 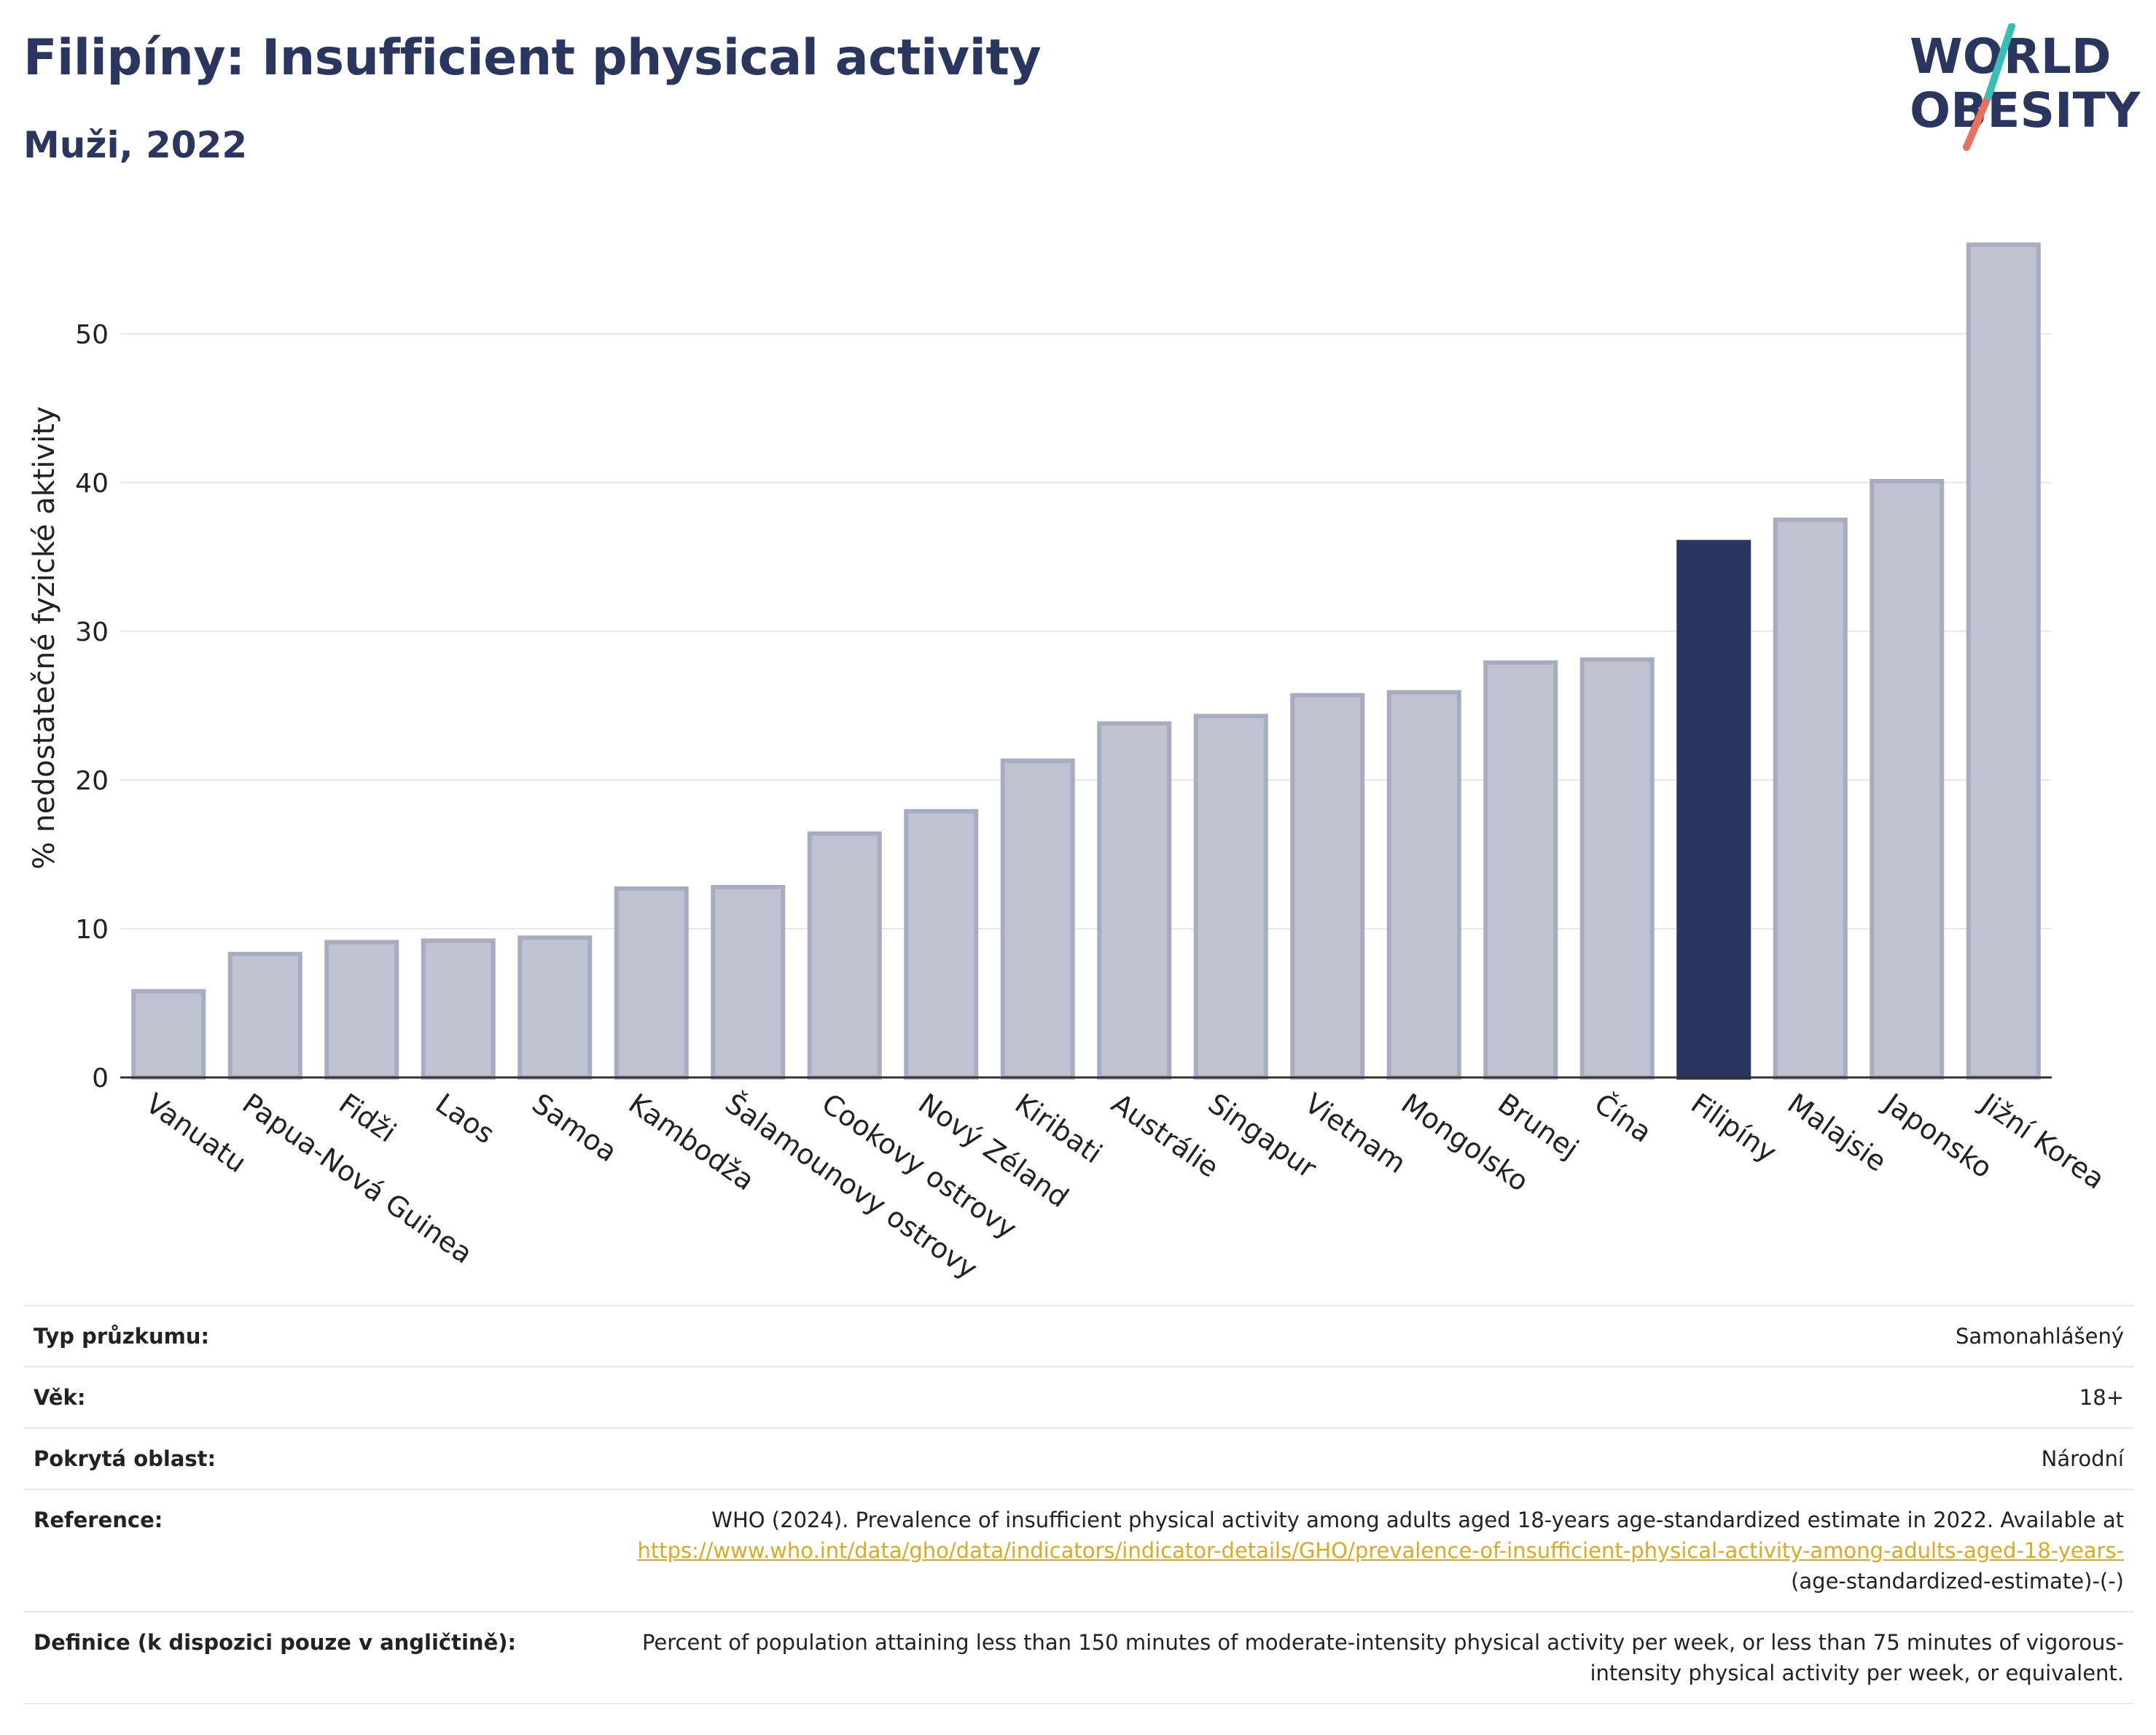 What do you see at coordinates (196, 1133) in the screenshot?
I see `x-tick-label: Vanuatu` at bounding box center [196, 1133].